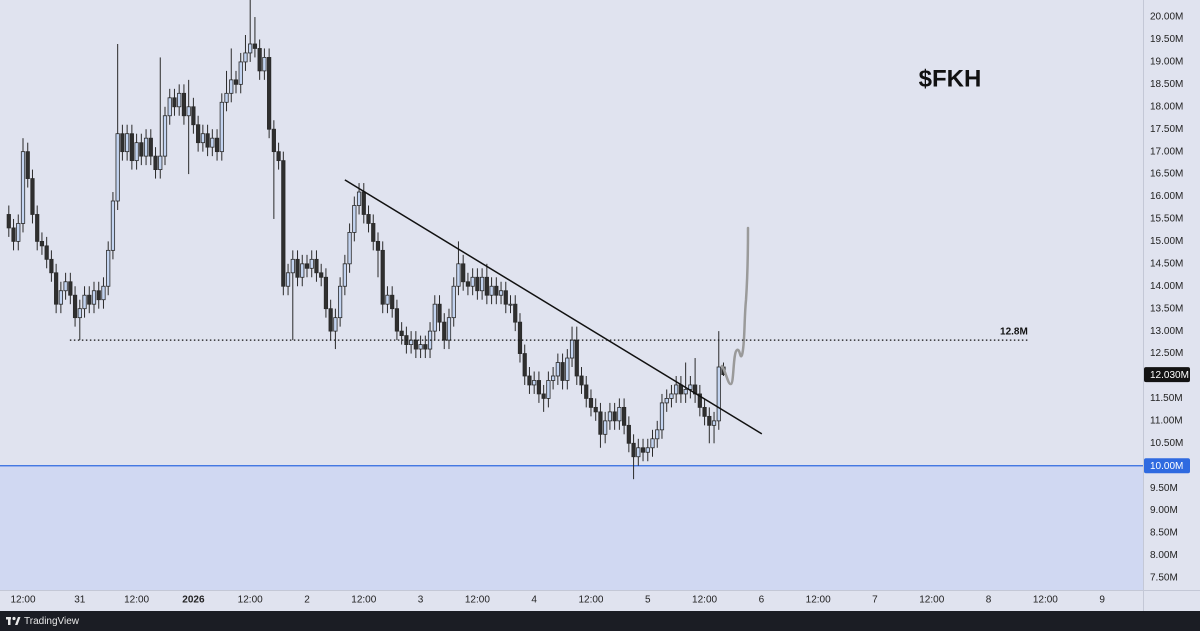 This screenshot has height=631, width=1200. Describe the element at coordinates (1166, 353) in the screenshot. I see `y-tick-label: 12.50M` at that location.